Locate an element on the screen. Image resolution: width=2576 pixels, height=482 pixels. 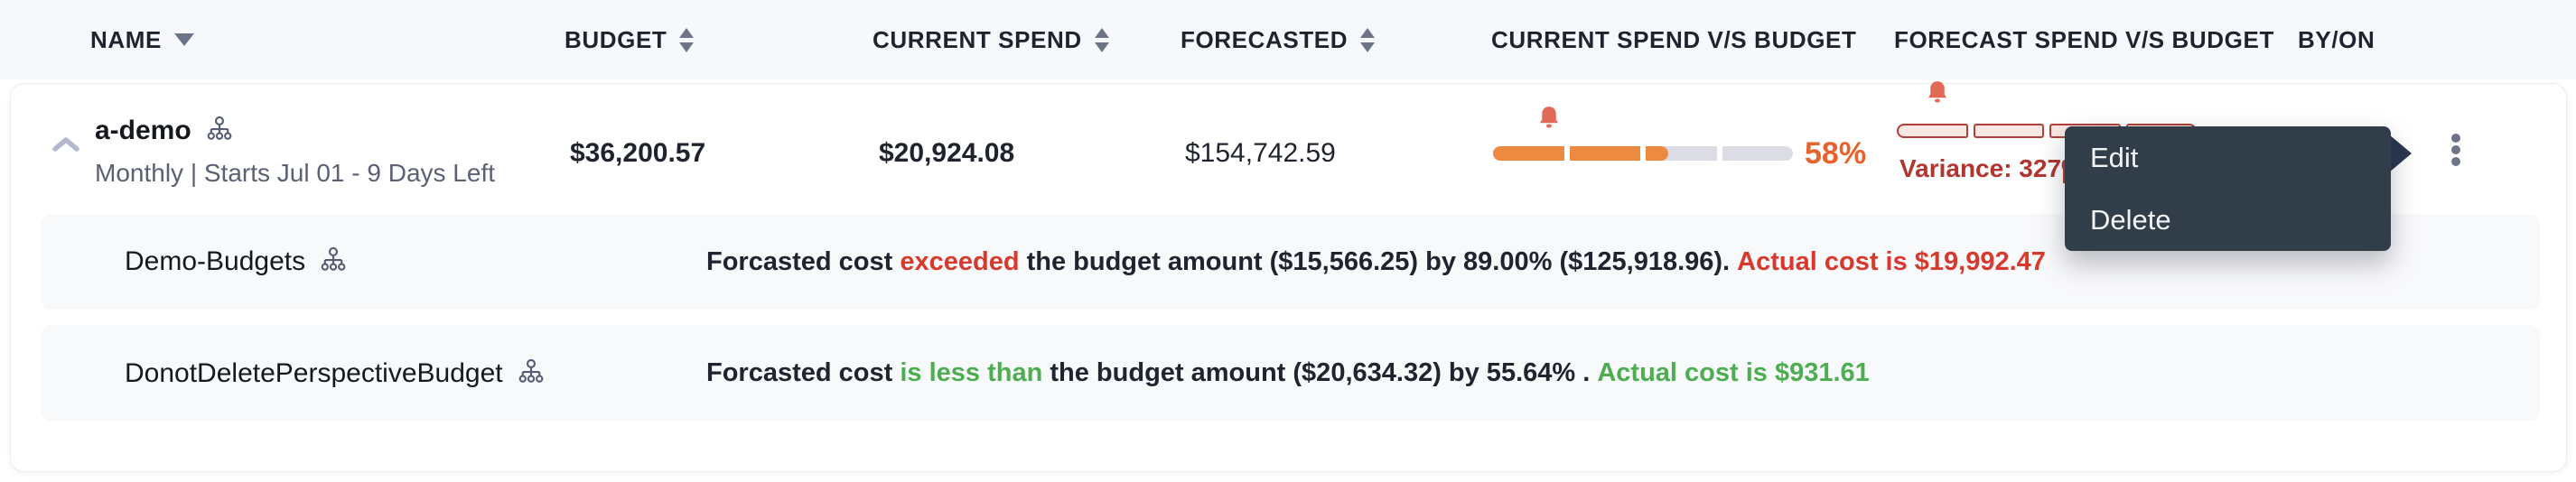
column-label: BY/ON is located at coordinates (2336, 39).